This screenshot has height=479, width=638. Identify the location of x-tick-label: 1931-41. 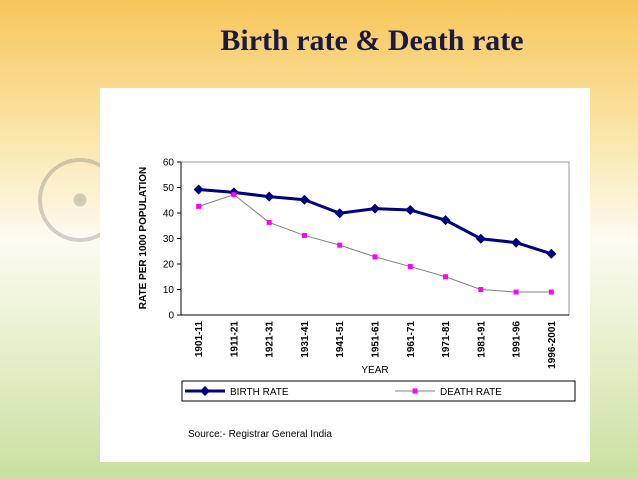
(305, 339).